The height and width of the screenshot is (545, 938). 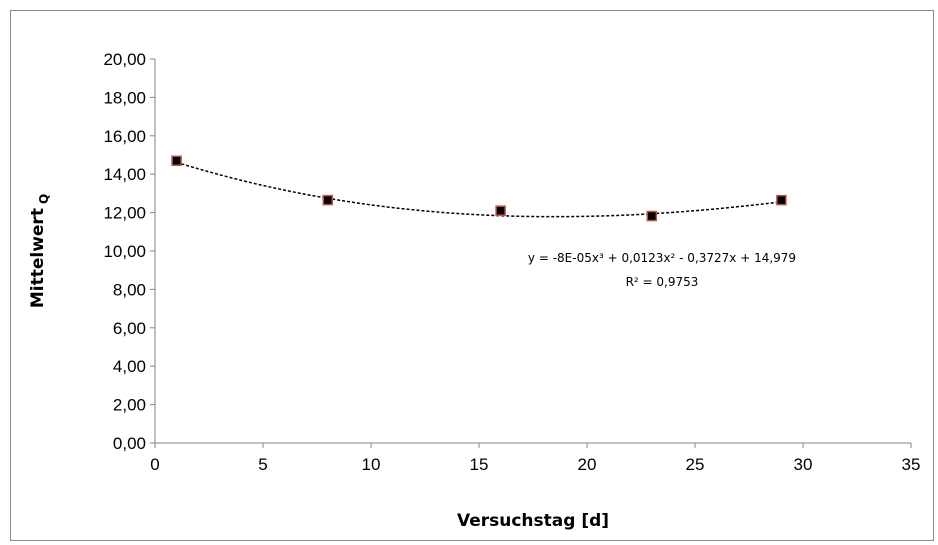 I want to click on y-tick-label: 20,00, so click(x=124, y=59).